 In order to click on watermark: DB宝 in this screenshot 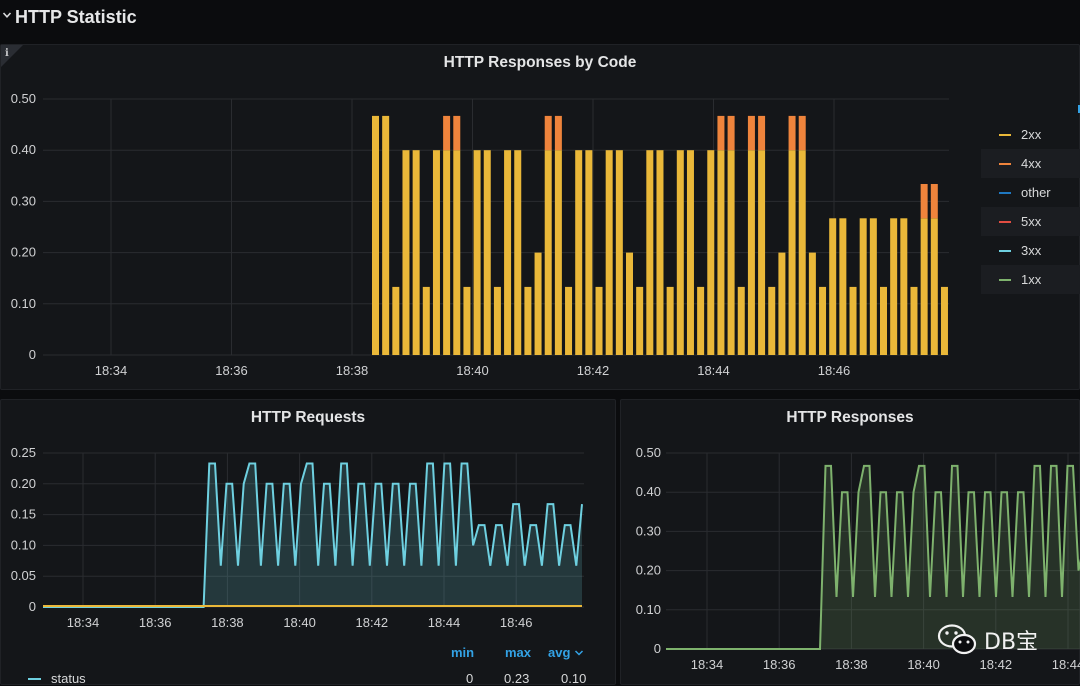, I will do `click(1006, 640)`.